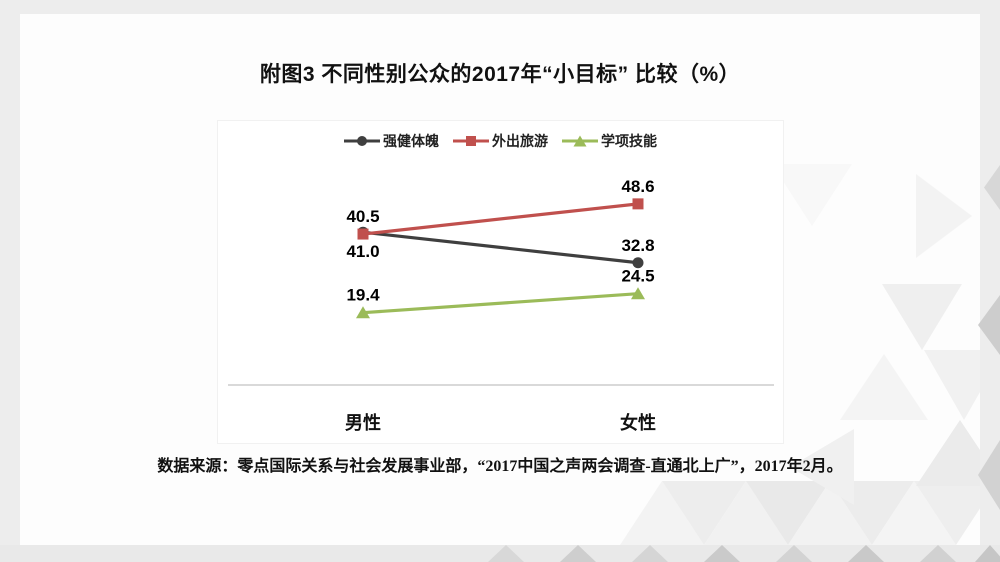 Image resolution: width=1000 pixels, height=562 pixels. I want to click on legend-item-1: 外出旅游, so click(500, 141).